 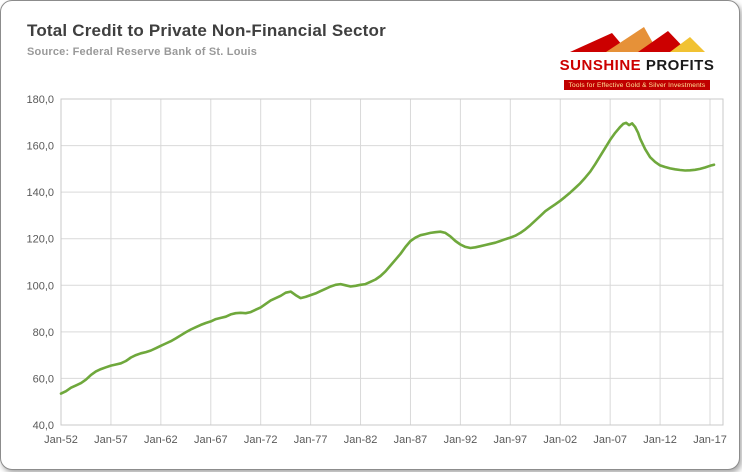 What do you see at coordinates (40, 193) in the screenshot?
I see `y-axis-label: 140,0` at bounding box center [40, 193].